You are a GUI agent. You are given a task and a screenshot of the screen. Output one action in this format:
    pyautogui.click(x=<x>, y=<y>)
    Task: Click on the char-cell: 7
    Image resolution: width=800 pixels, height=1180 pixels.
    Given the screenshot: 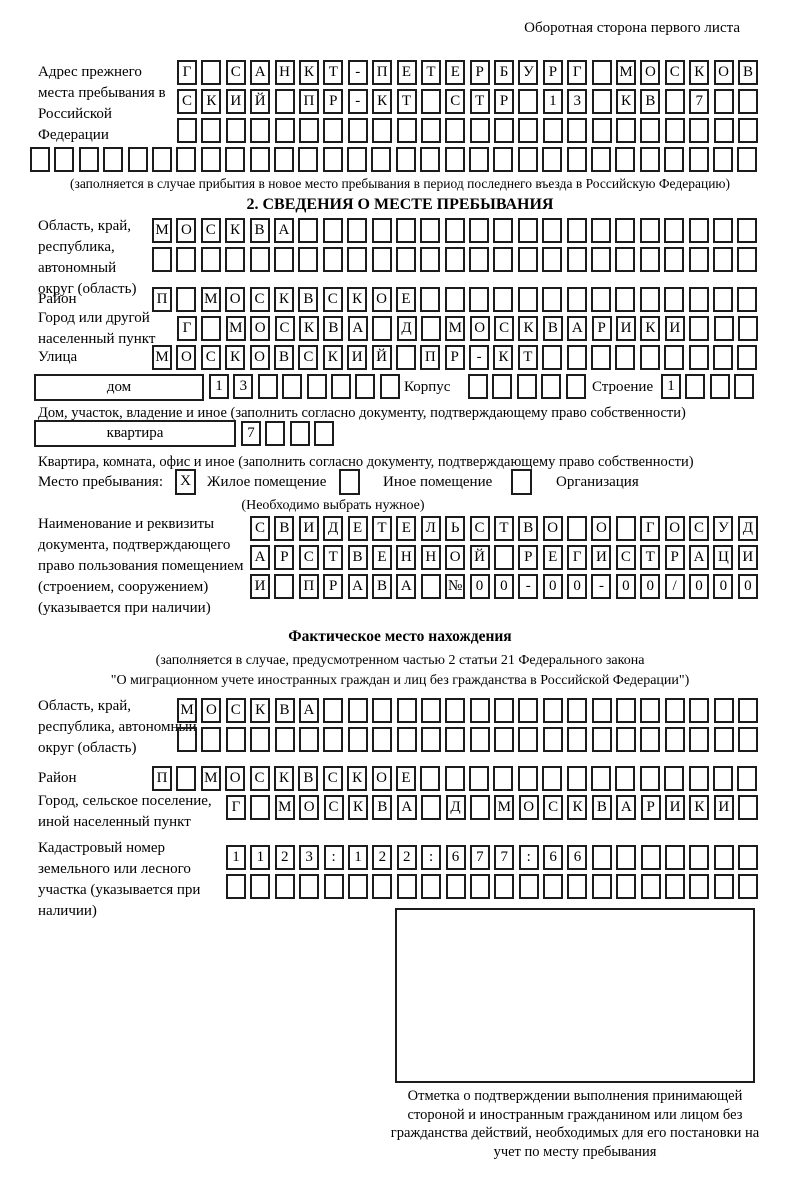 What is the action you would take?
    pyautogui.click(x=251, y=433)
    